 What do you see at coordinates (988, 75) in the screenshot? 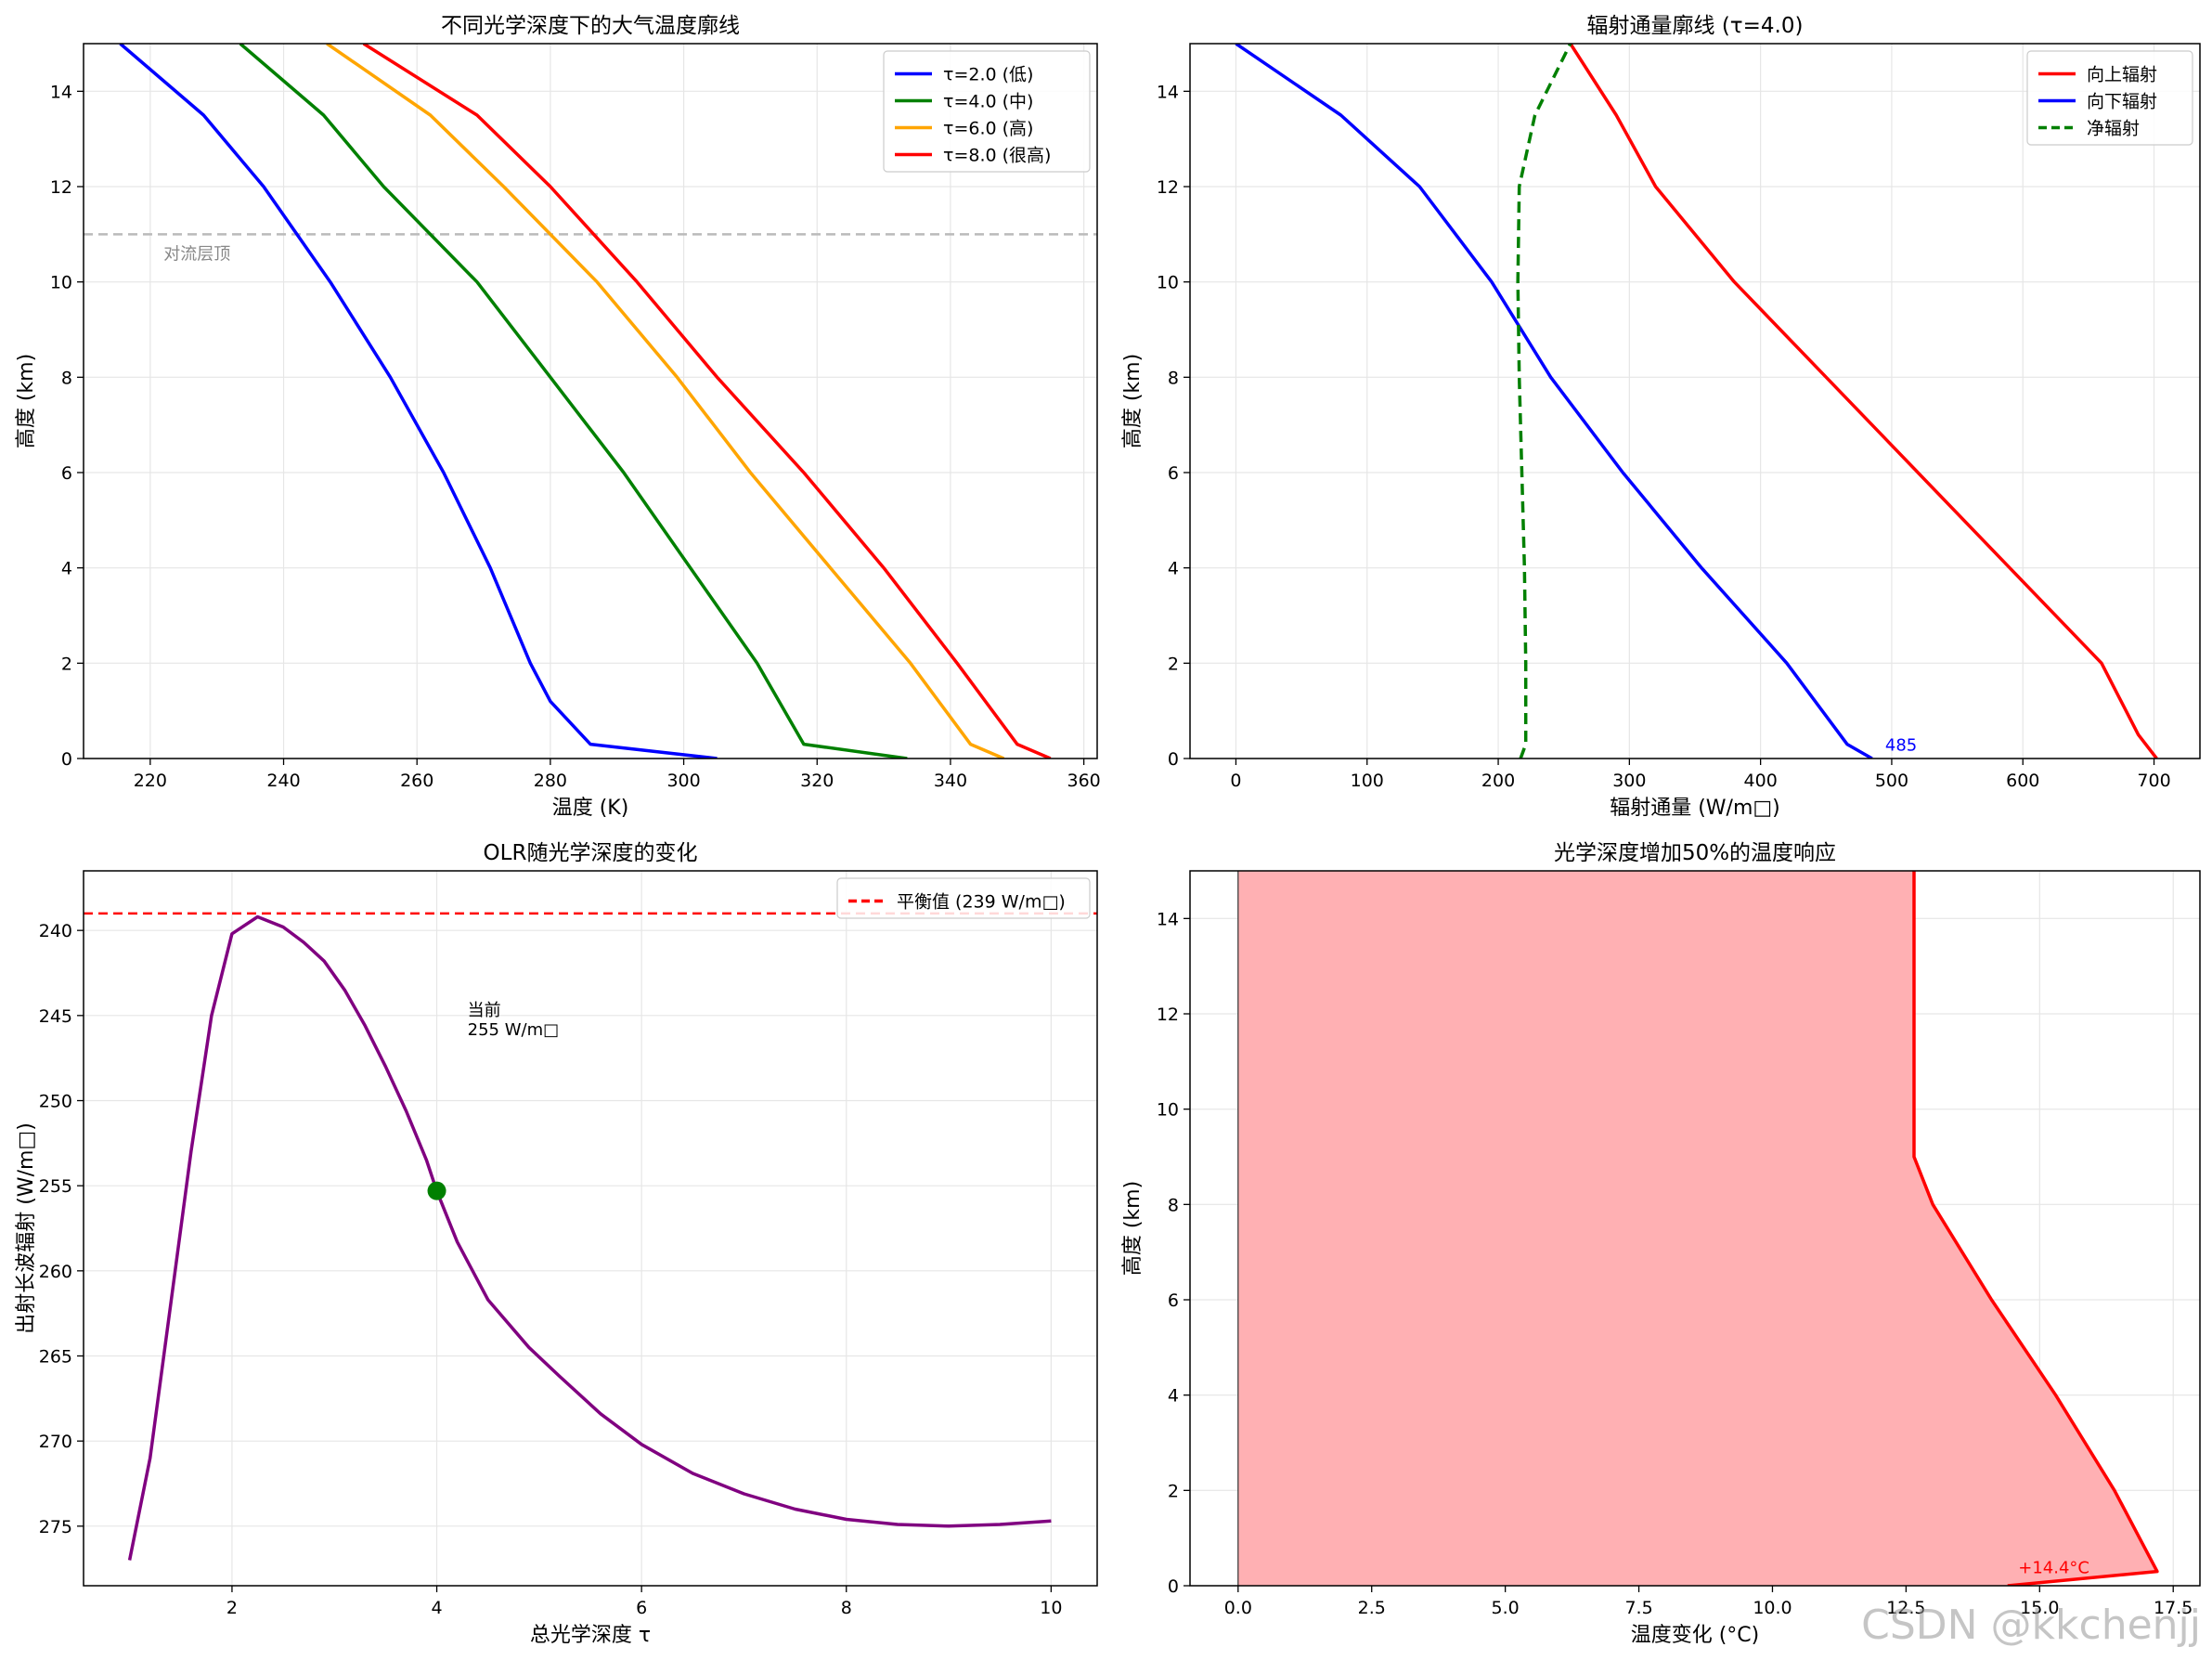
I see `legend-label: τ=2.0 (低)` at bounding box center [988, 75].